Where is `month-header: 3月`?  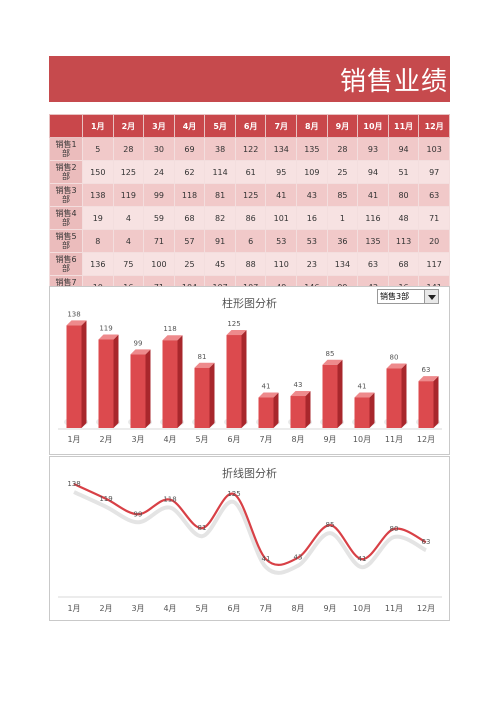 month-header: 3月 is located at coordinates (159, 126).